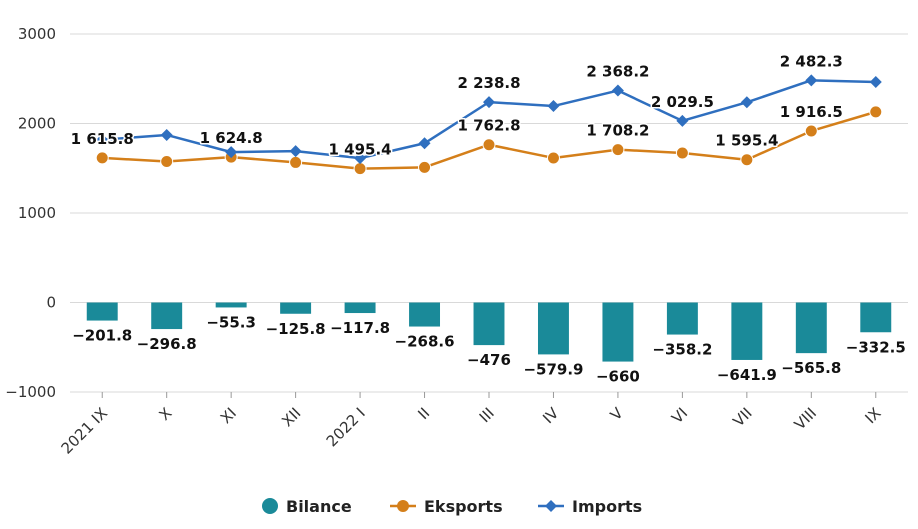 This screenshot has width=918, height=529. I want to click on x-tick-label: 2022 I, so click(346, 427).